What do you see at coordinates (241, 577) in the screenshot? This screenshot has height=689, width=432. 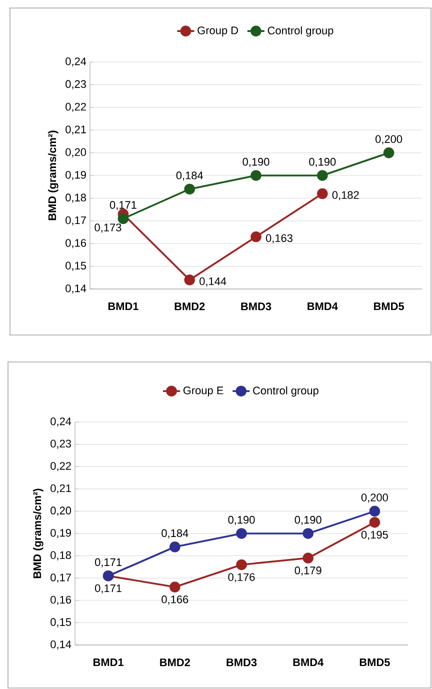 I see `data-label: 0,176` at bounding box center [241, 577].